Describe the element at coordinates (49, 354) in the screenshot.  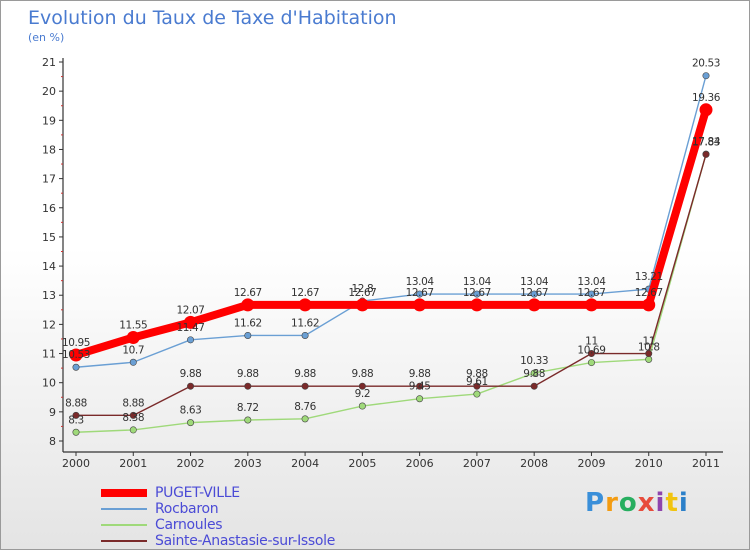
I see `y-tick-label: 11` at that location.